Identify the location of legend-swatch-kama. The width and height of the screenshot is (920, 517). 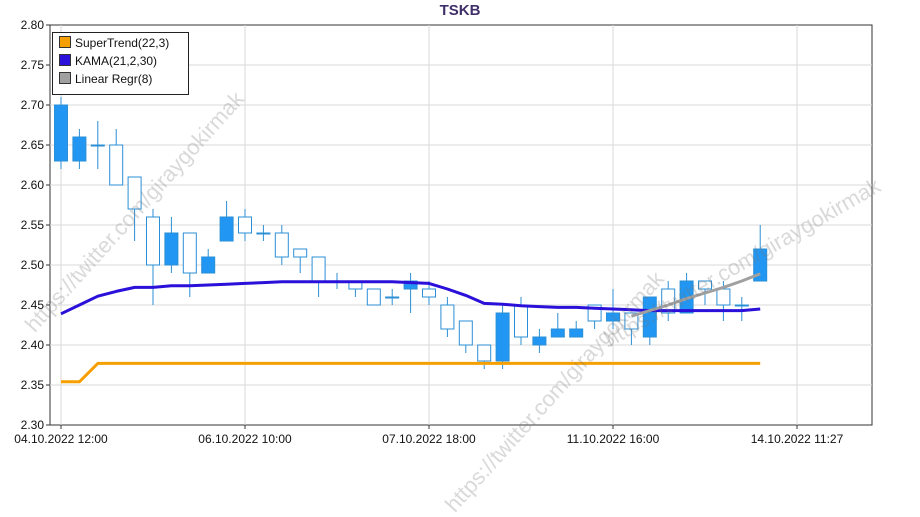
(65, 60).